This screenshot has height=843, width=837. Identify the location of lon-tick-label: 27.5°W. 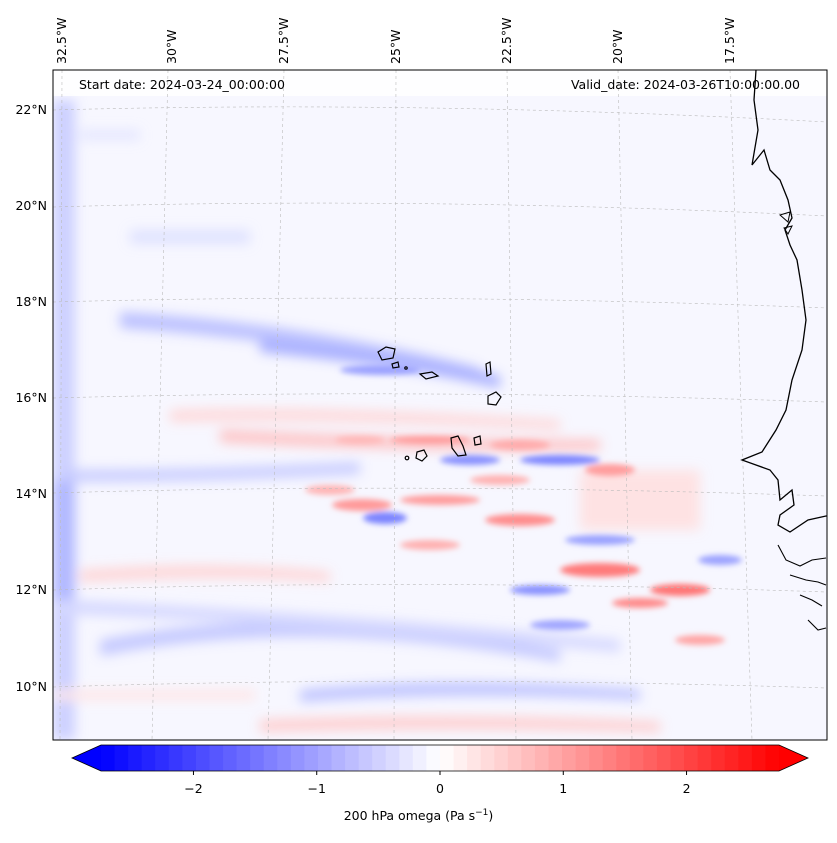
(283, 41).